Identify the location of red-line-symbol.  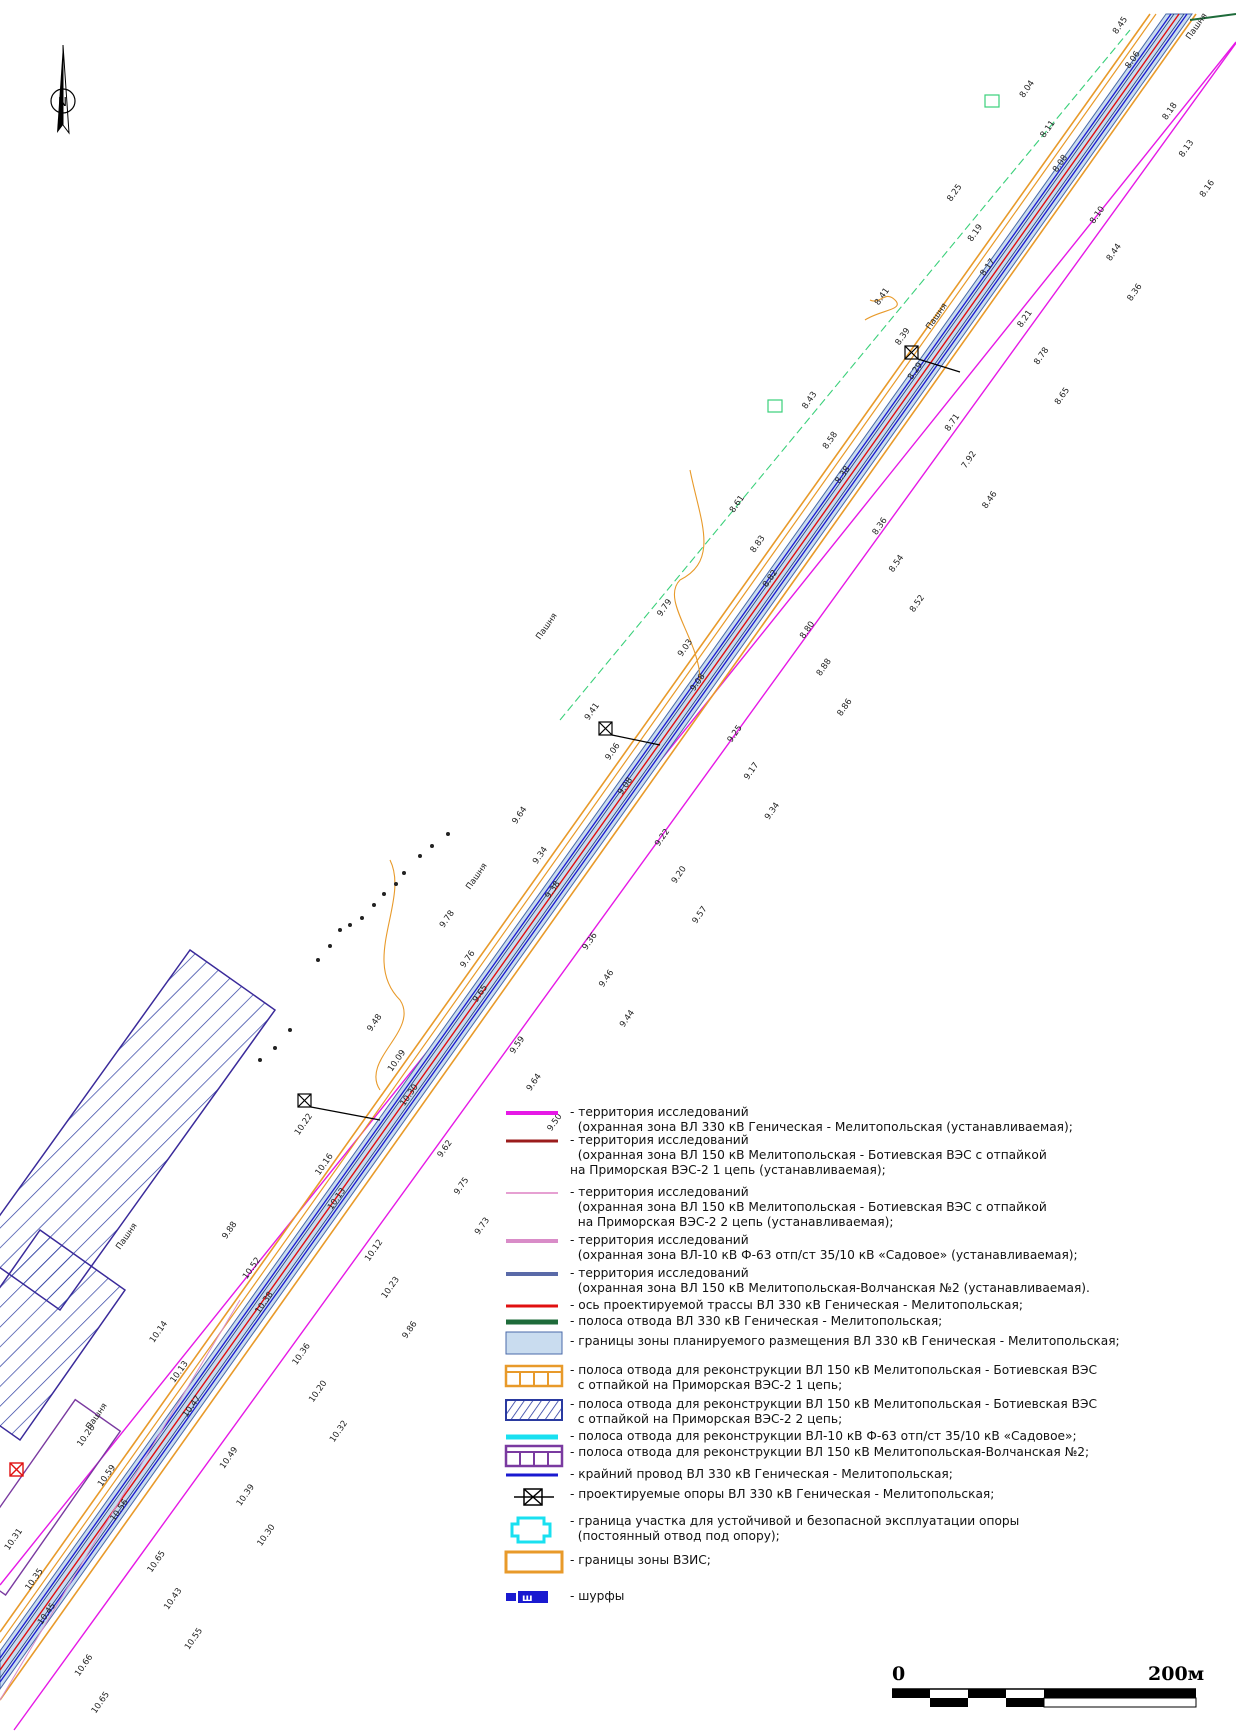
(532, 1306).